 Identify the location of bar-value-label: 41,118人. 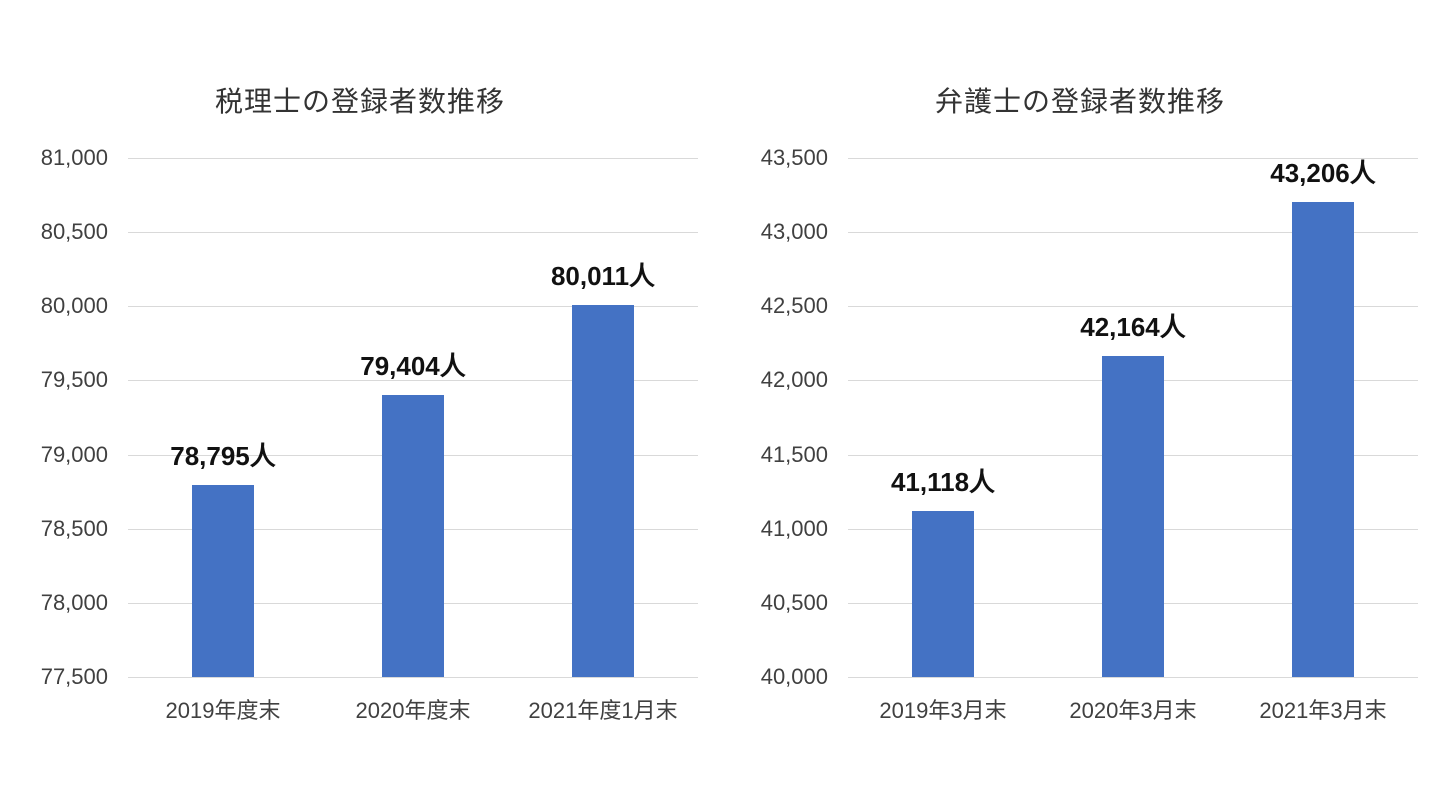
(943, 482).